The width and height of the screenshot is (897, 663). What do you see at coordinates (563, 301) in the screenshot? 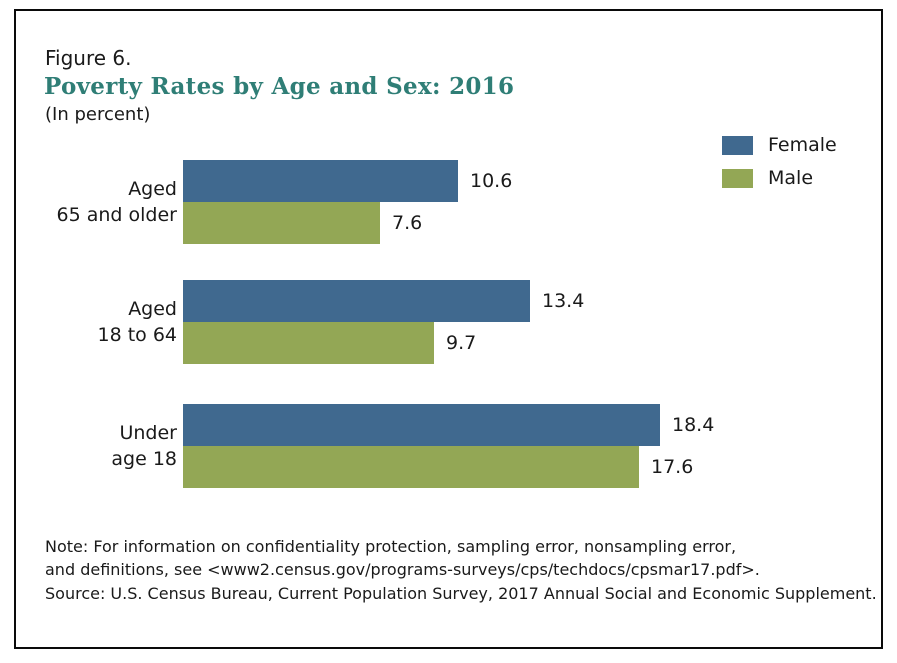
I see `value-label-female-1: 13.4` at bounding box center [563, 301].